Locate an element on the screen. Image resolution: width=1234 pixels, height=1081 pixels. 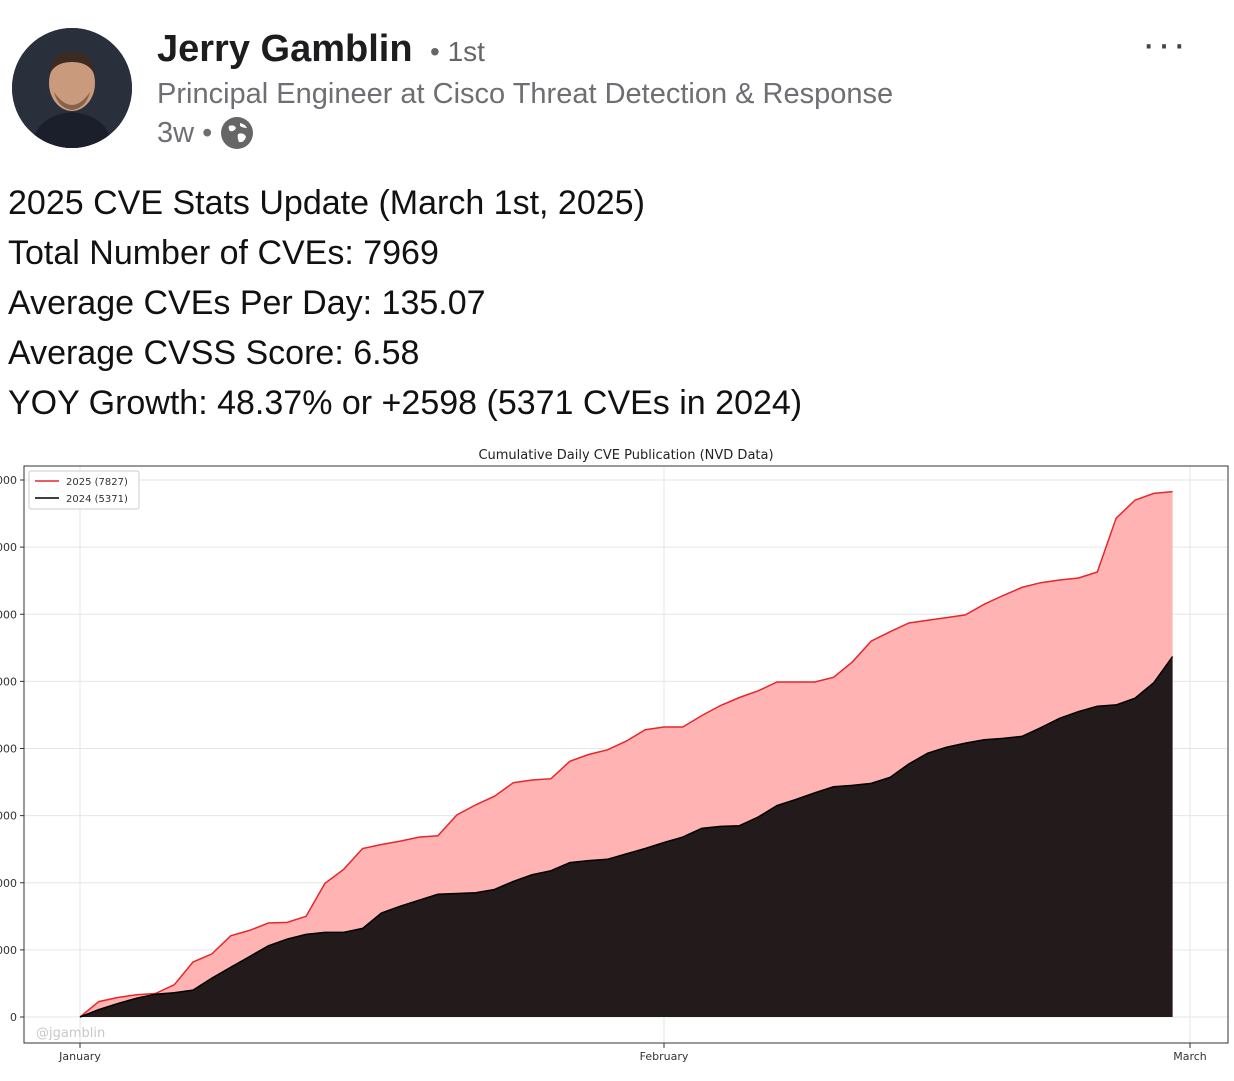
avatar is located at coordinates (72, 88).